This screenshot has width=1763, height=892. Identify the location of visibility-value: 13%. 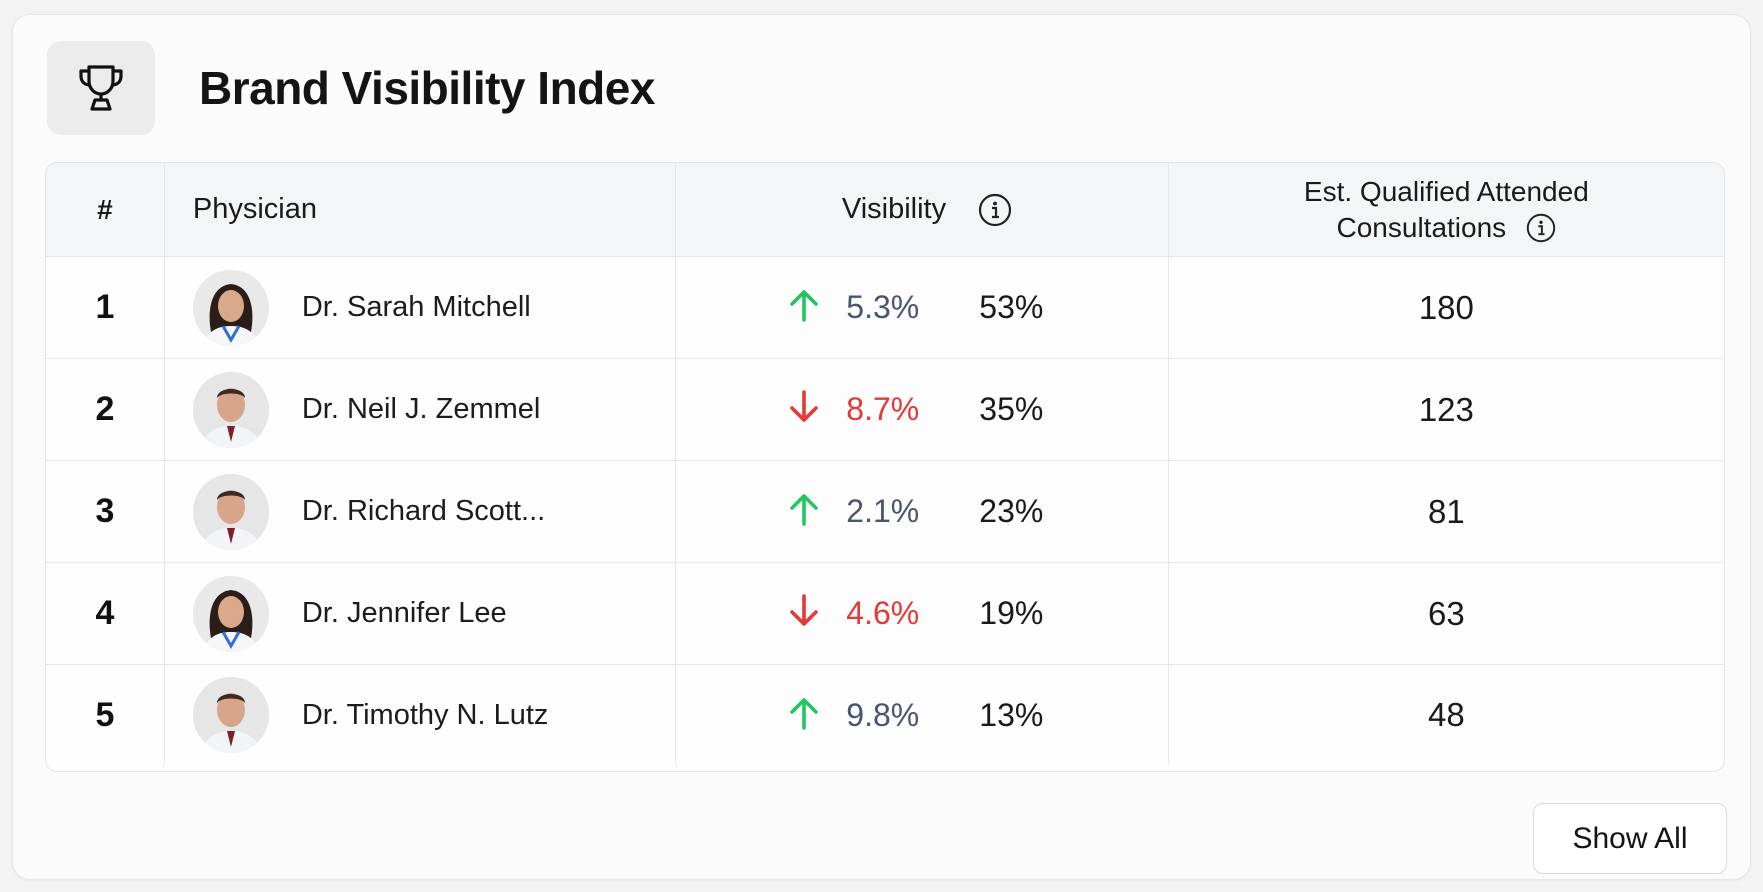
(1011, 714).